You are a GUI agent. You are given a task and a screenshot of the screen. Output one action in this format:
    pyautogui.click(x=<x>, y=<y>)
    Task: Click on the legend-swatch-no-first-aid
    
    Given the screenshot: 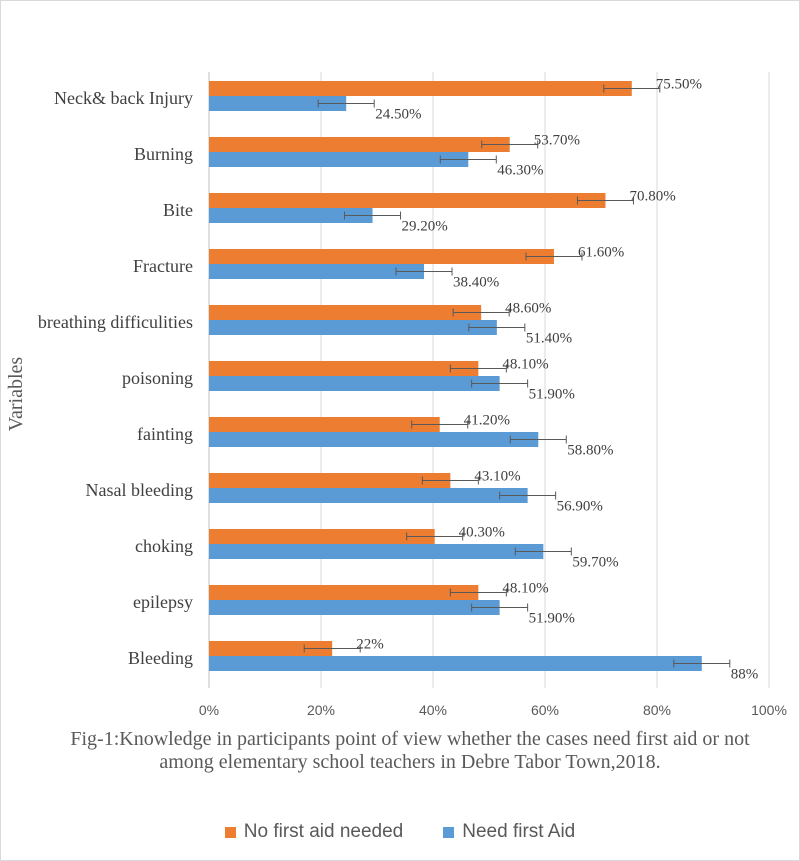 What is the action you would take?
    pyautogui.click(x=230, y=832)
    